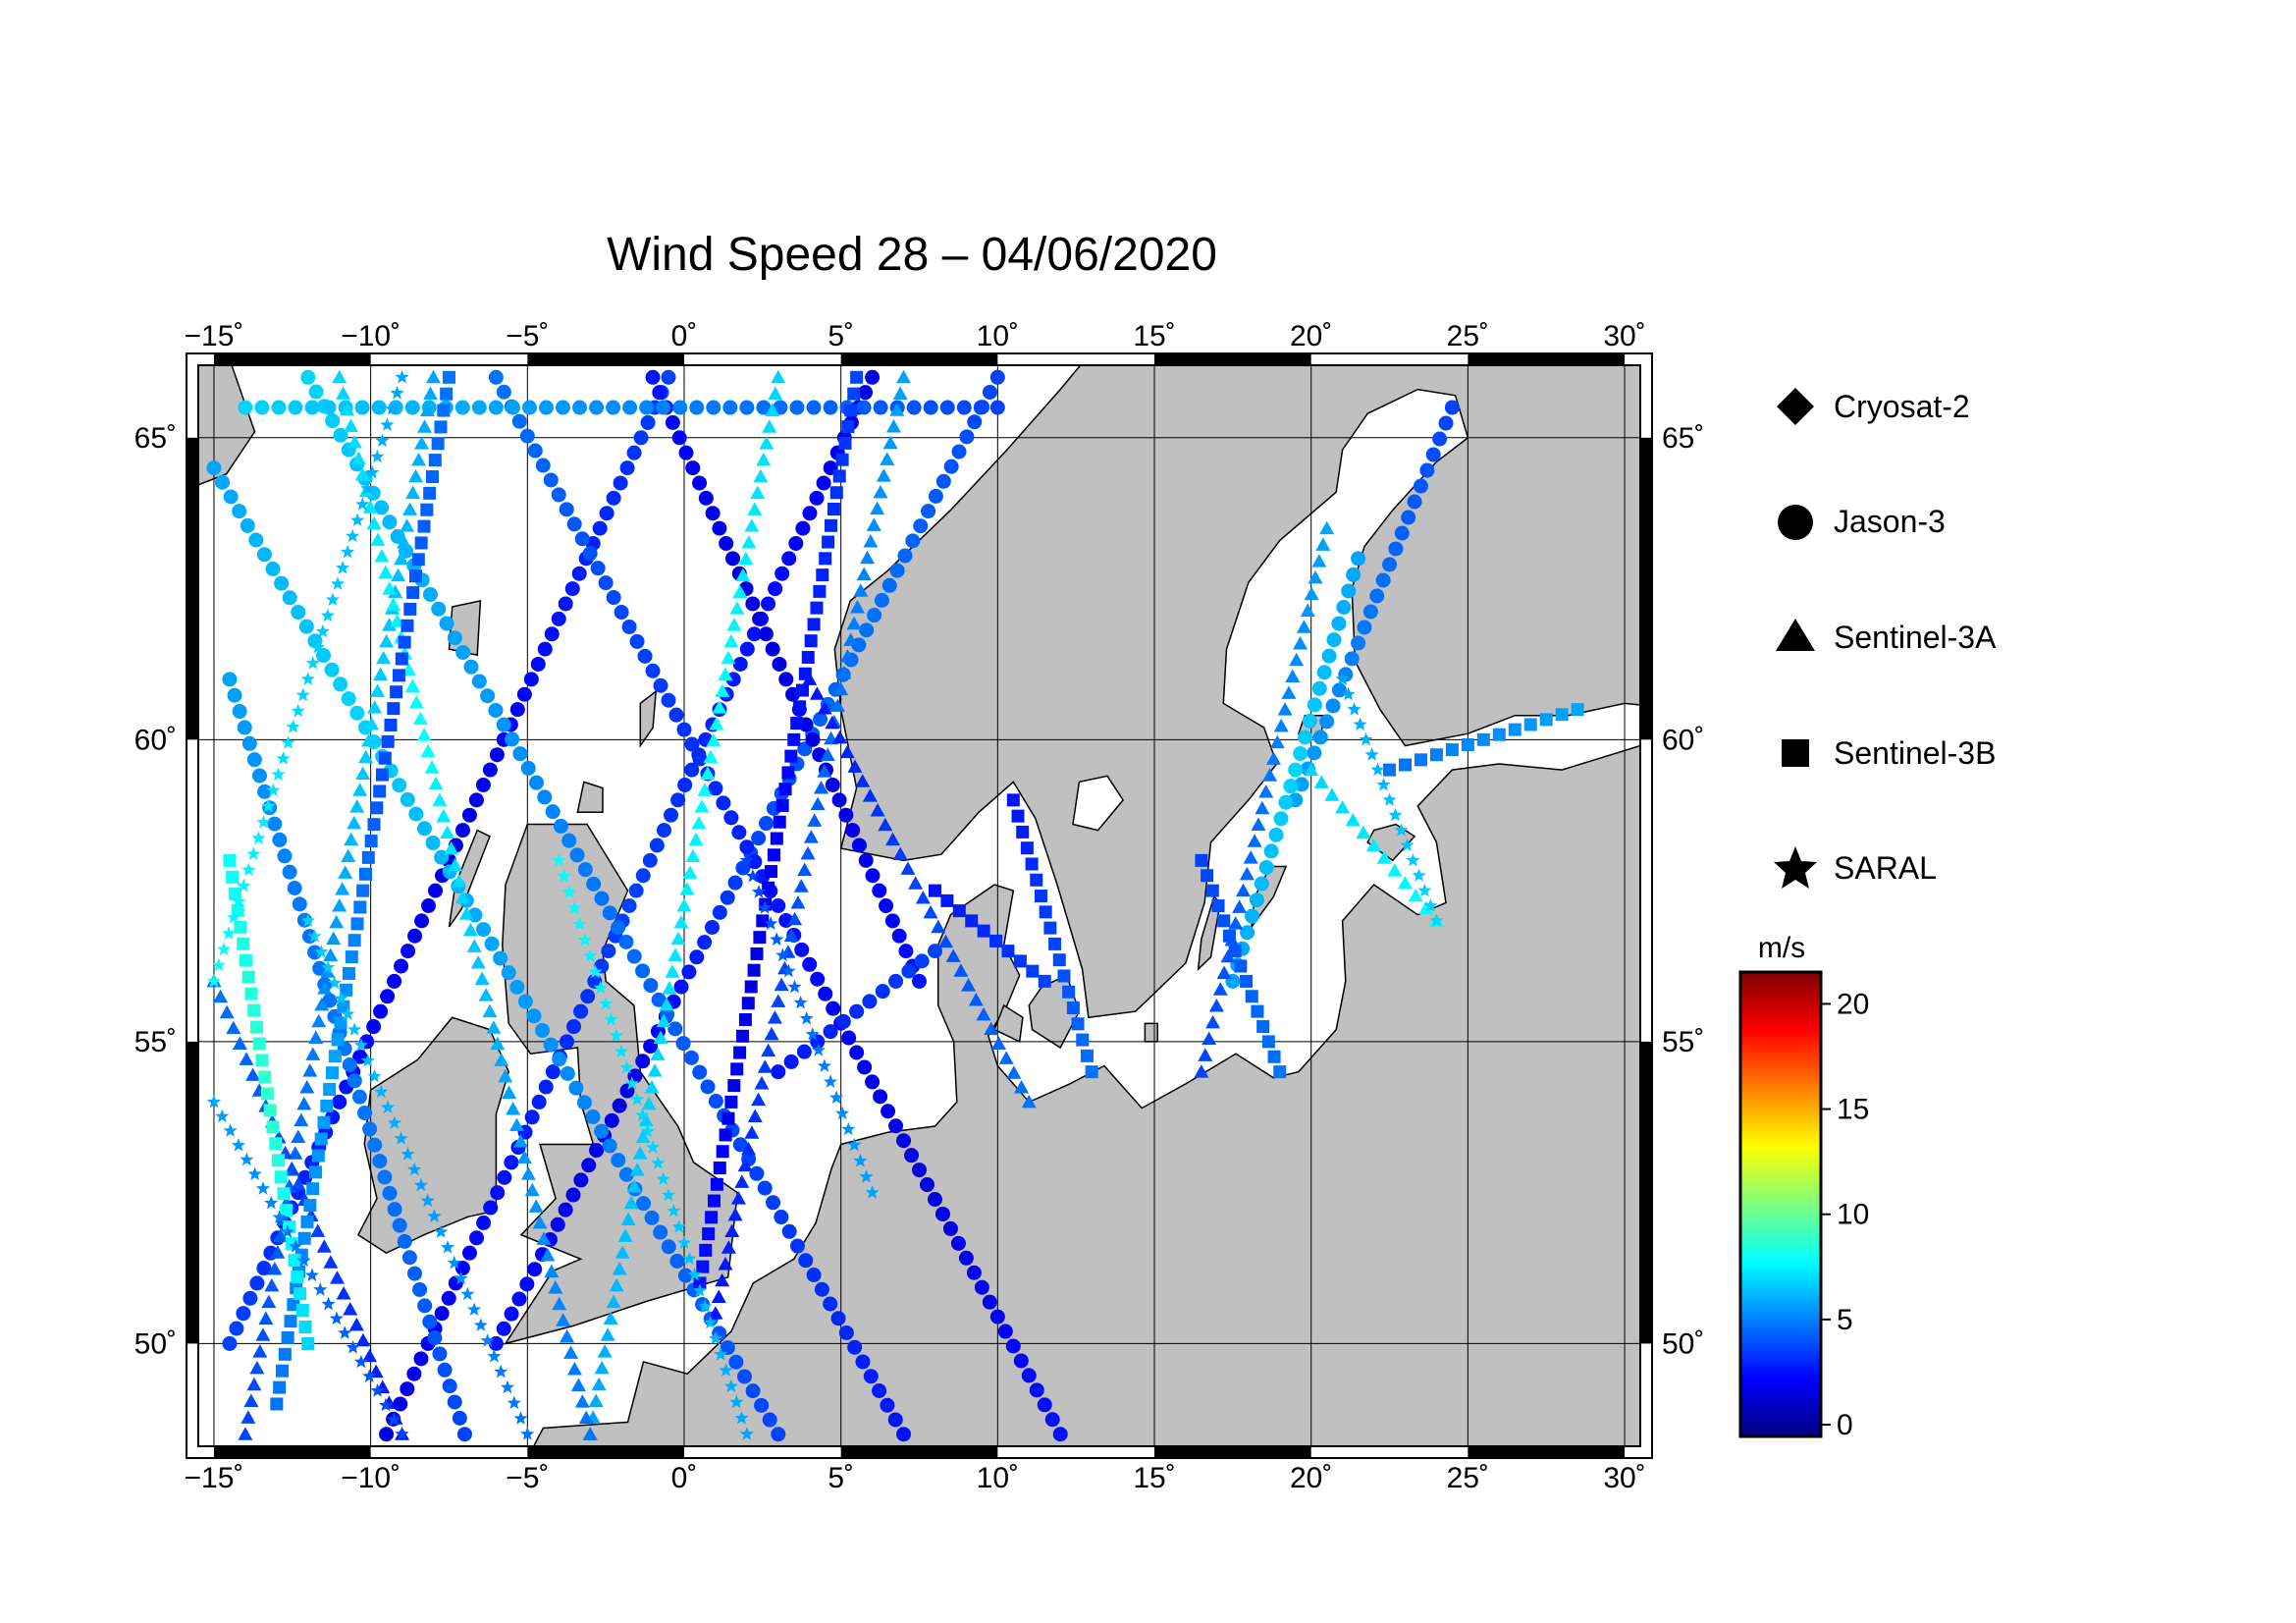 This screenshot has height=1623, width=2296. I want to click on lon-tick-label-bottom: 5˚, so click(841, 1478).